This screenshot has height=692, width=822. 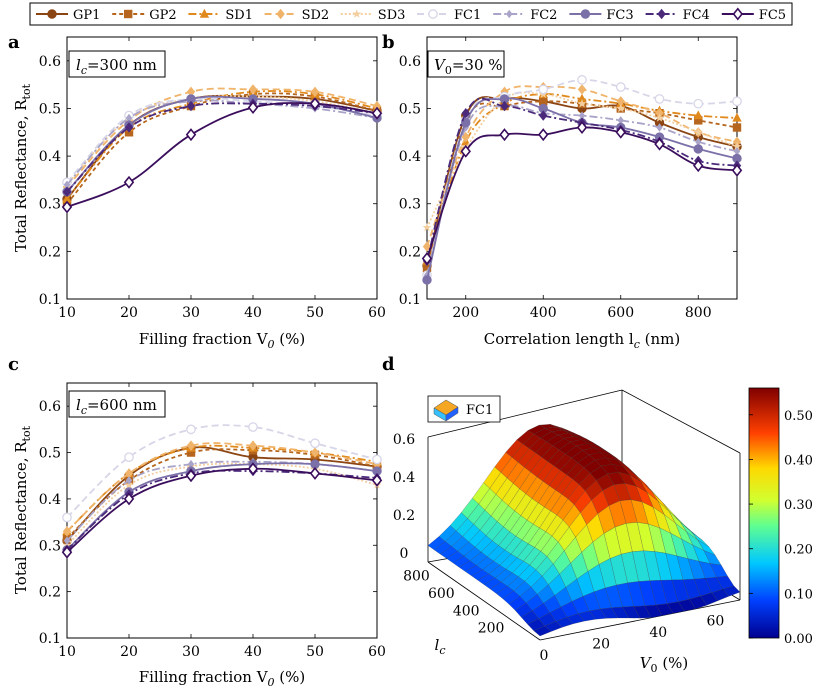 I want to click on legend-entry-sd2: SD2, so click(x=296, y=15).